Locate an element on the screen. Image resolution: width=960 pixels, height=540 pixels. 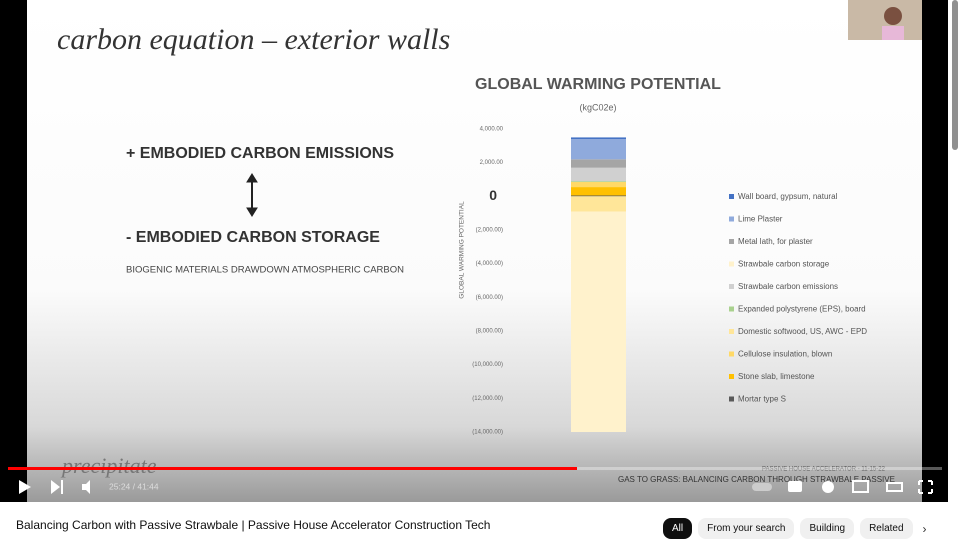
y-axis-label: GLOBAL WARMING POTENTIAL is located at coordinates (462, 250).